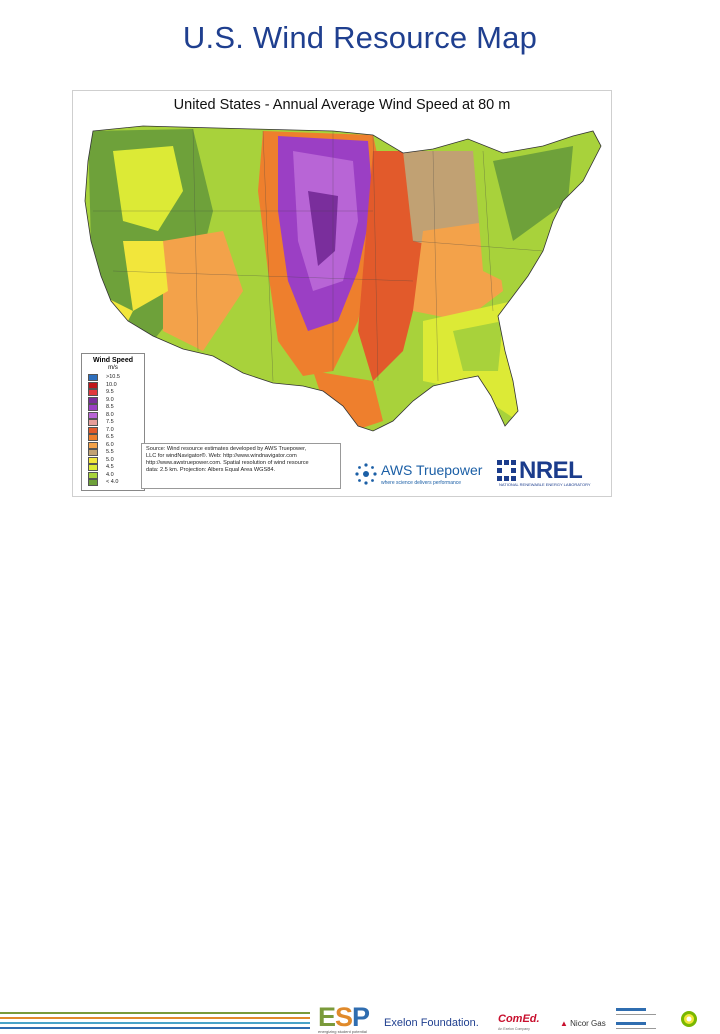  Describe the element at coordinates (110, 399) in the screenshot. I see `legend-value: 9.0` at that location.